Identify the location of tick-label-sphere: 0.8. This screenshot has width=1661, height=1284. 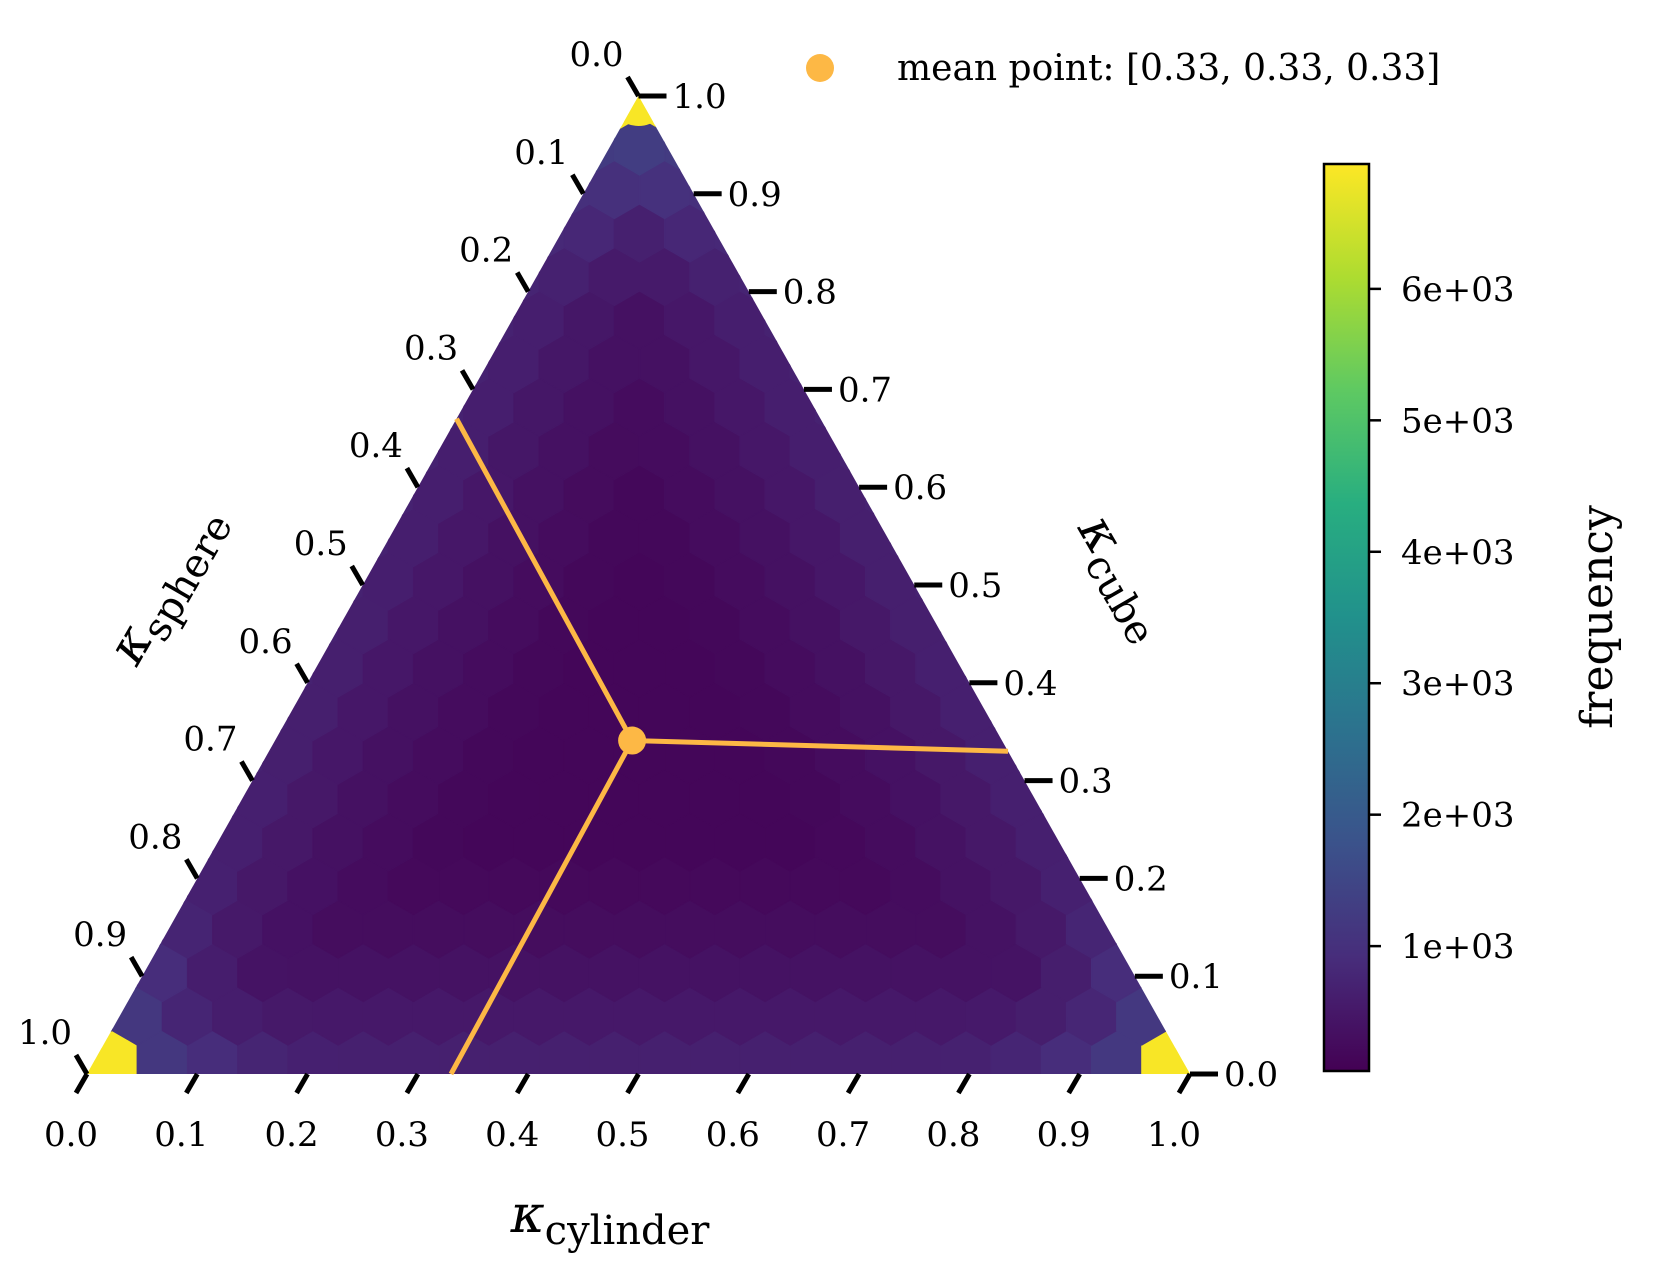
(155, 837).